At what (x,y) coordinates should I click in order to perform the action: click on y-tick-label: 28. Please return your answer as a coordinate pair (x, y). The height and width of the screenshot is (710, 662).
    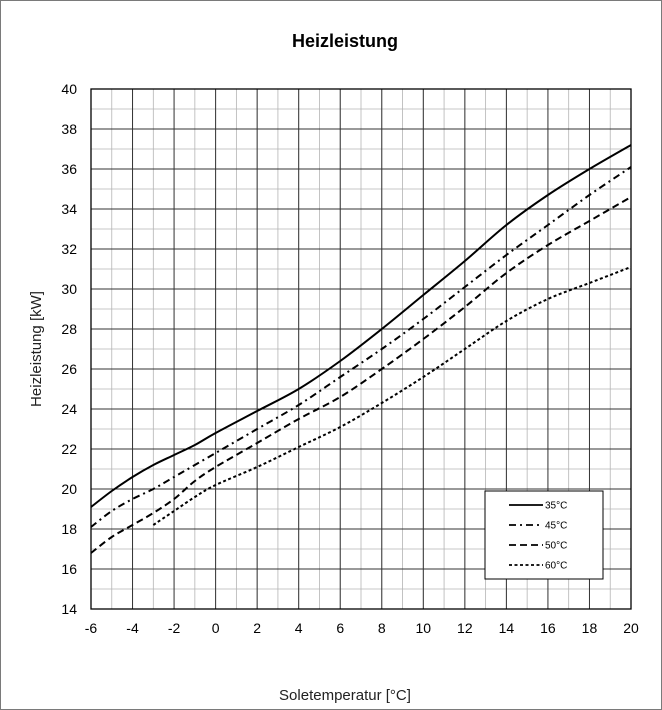
    Looking at the image, I should click on (69, 329).